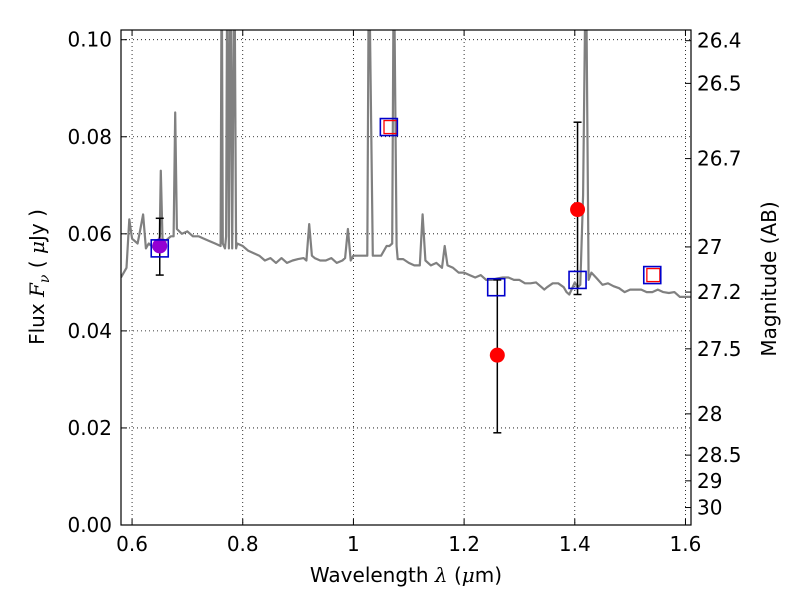 The image size is (800, 600). Describe the element at coordinates (353, 544) in the screenshot. I see `x-tick-label: 1` at that location.